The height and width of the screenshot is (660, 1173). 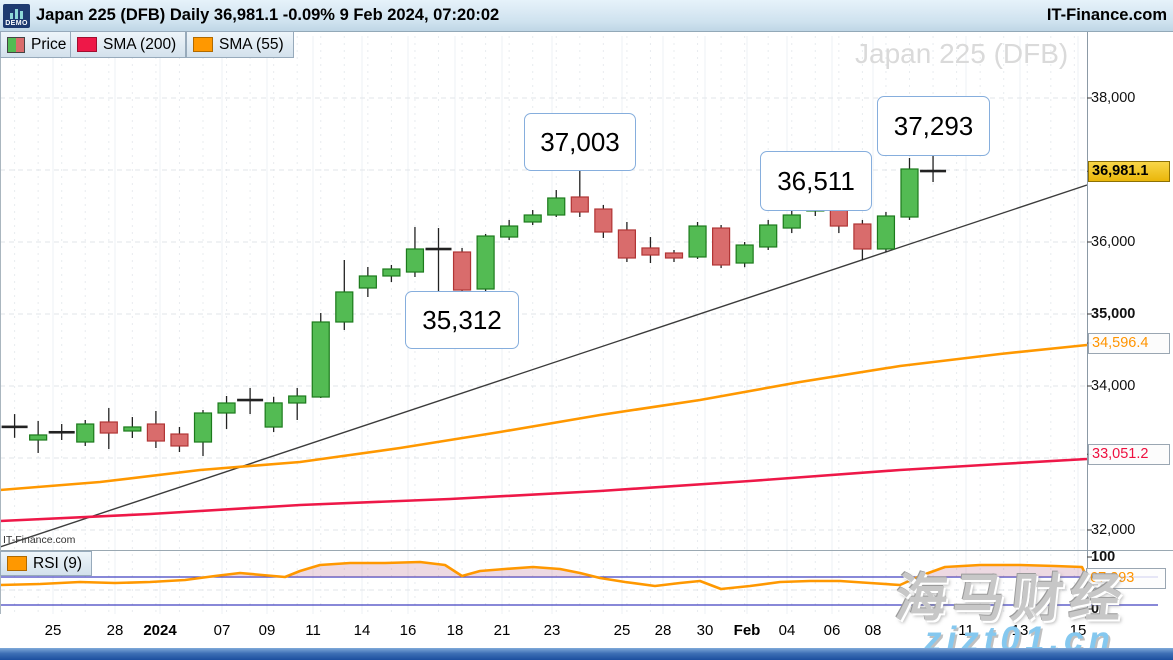 I want to click on legend-rsi-chip: RSI (9), so click(x=46, y=563).